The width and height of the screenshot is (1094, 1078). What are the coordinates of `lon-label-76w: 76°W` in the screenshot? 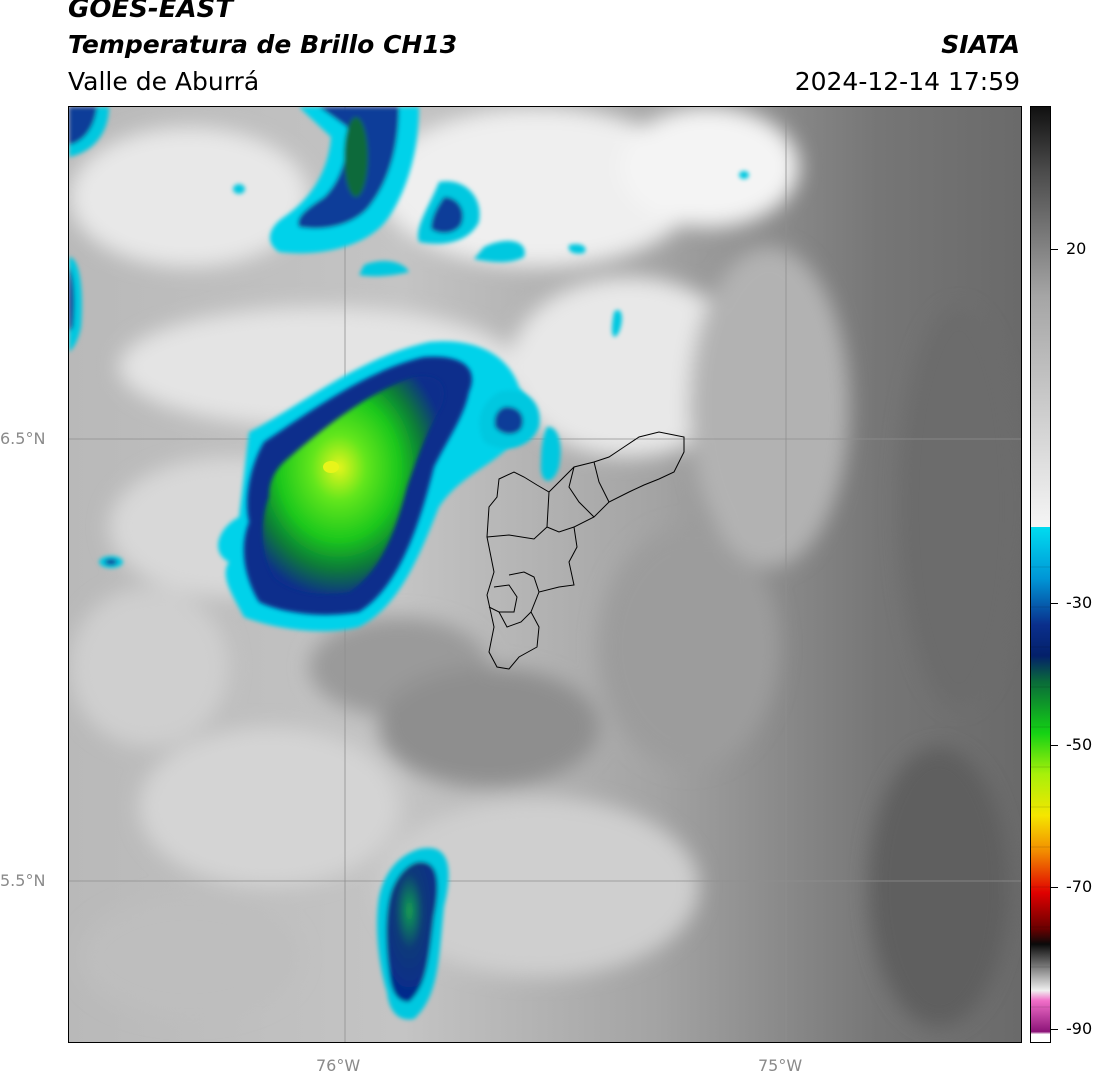 It's located at (338, 1065).